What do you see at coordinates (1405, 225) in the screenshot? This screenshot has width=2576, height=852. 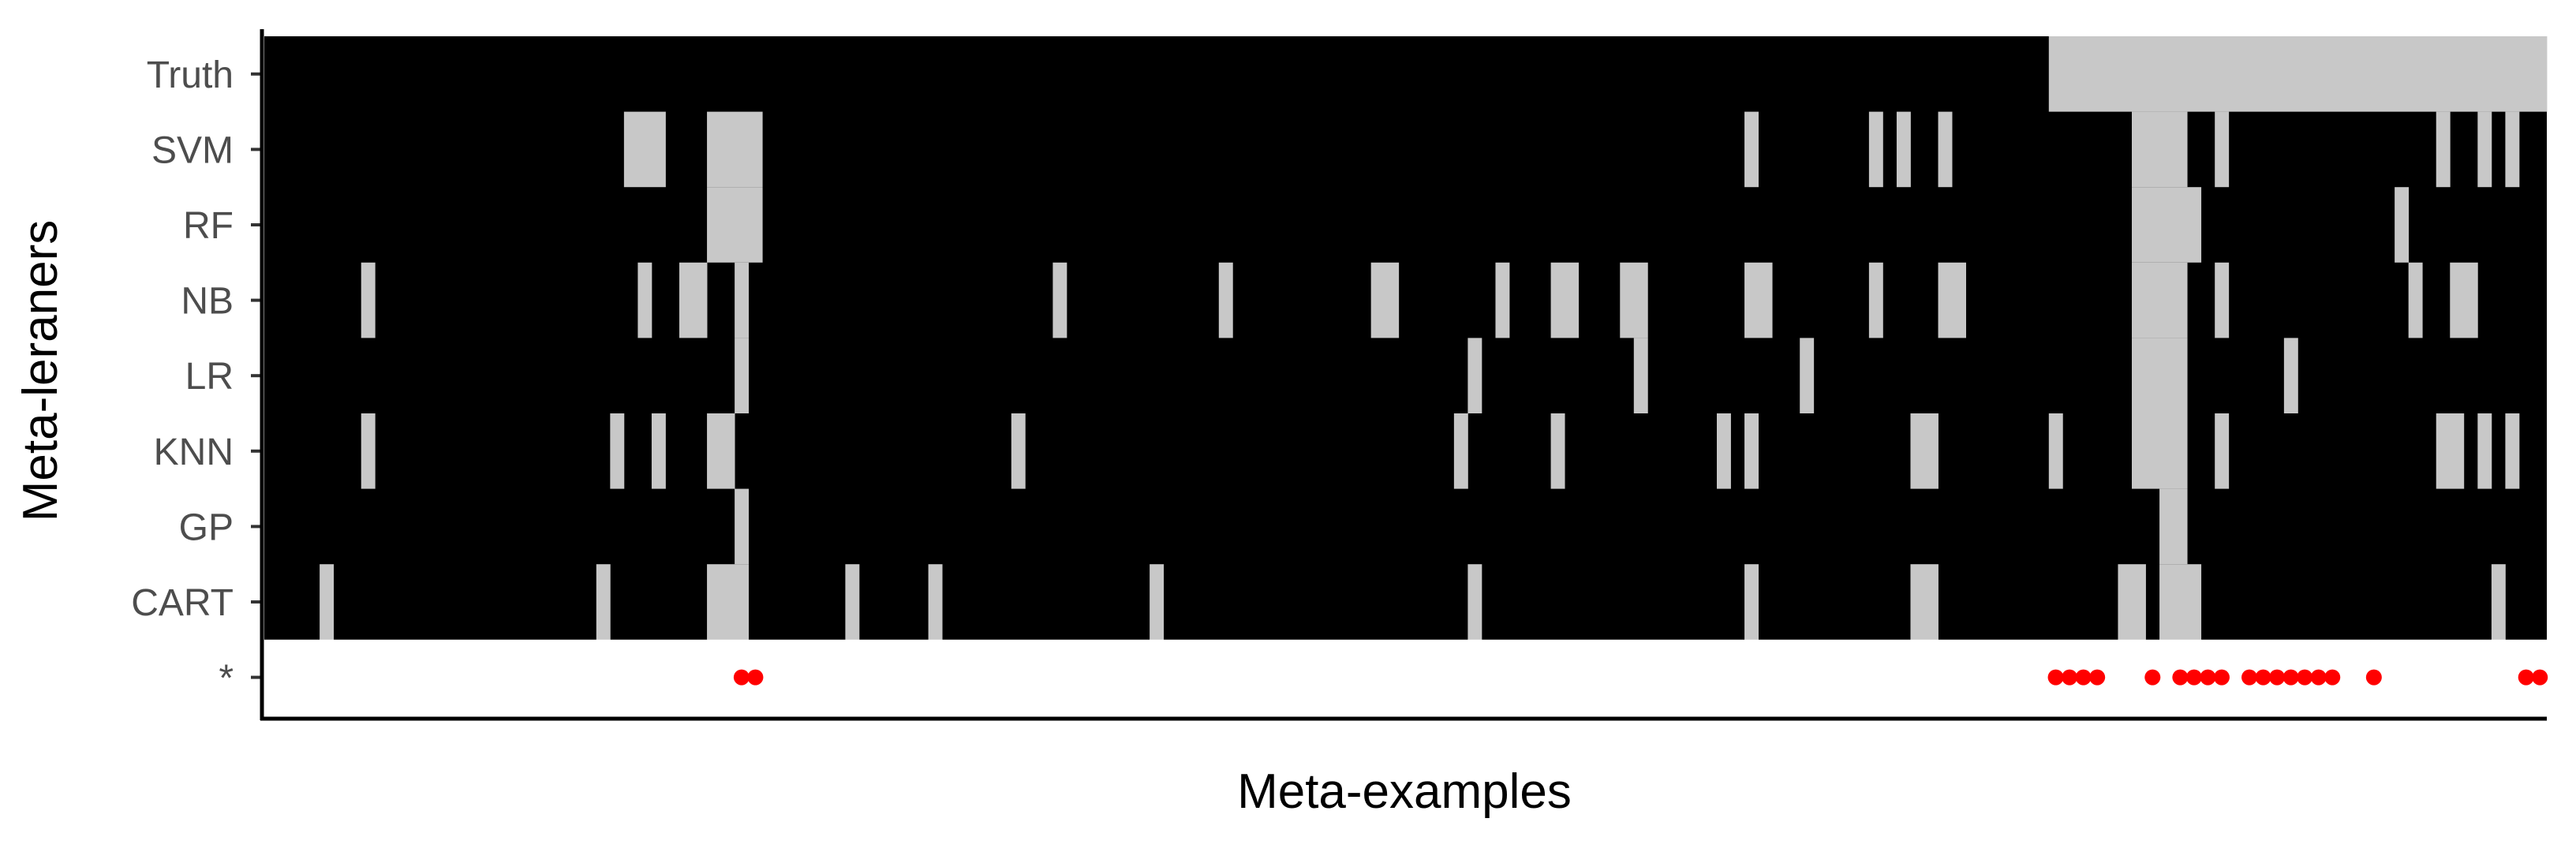 I see `heatmap-row-rf` at bounding box center [1405, 225].